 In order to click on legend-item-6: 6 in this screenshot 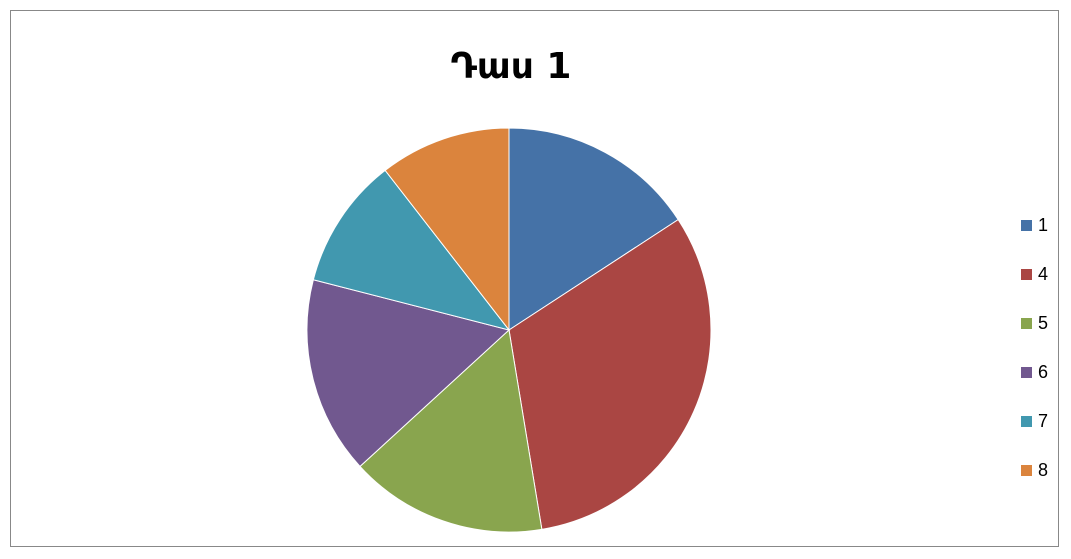, I will do `click(1034, 372)`.